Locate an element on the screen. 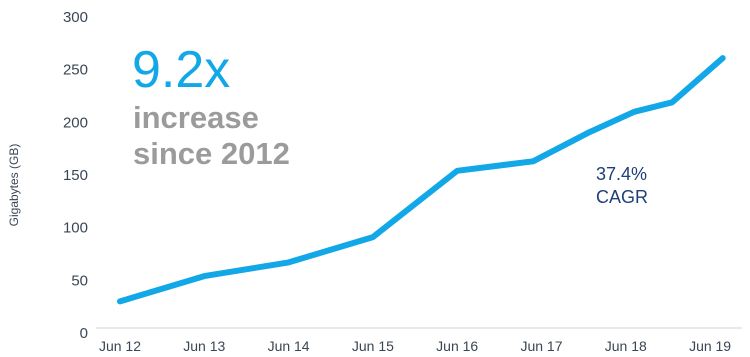  x-tick-label: Jun 13 is located at coordinates (204, 346).